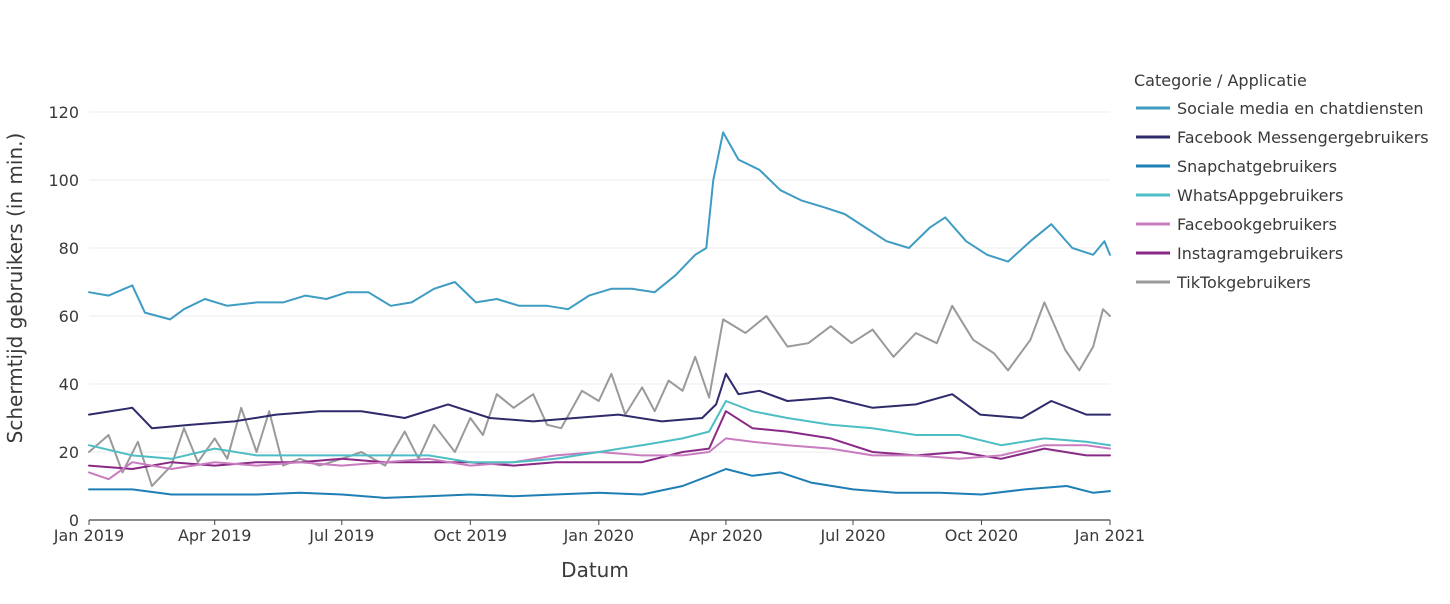 Image resolution: width=1450 pixels, height=604 pixels. I want to click on legend-item-instagramgebruikers: Instagramgebruikers, so click(1239, 253).